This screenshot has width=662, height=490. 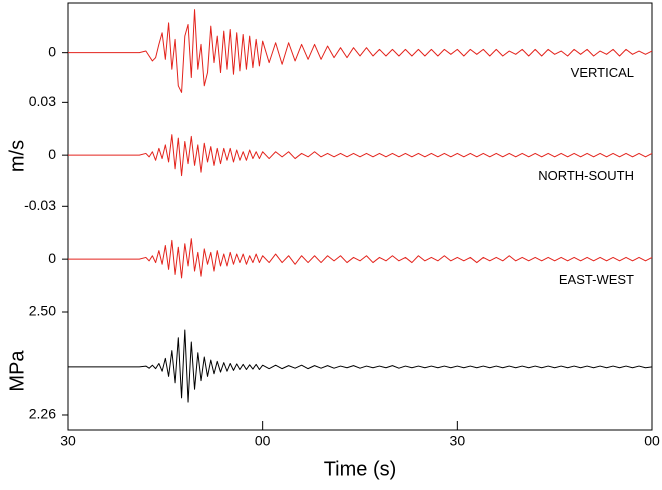 I want to click on trace-label: NORTH-SOUTH, so click(x=586, y=175).